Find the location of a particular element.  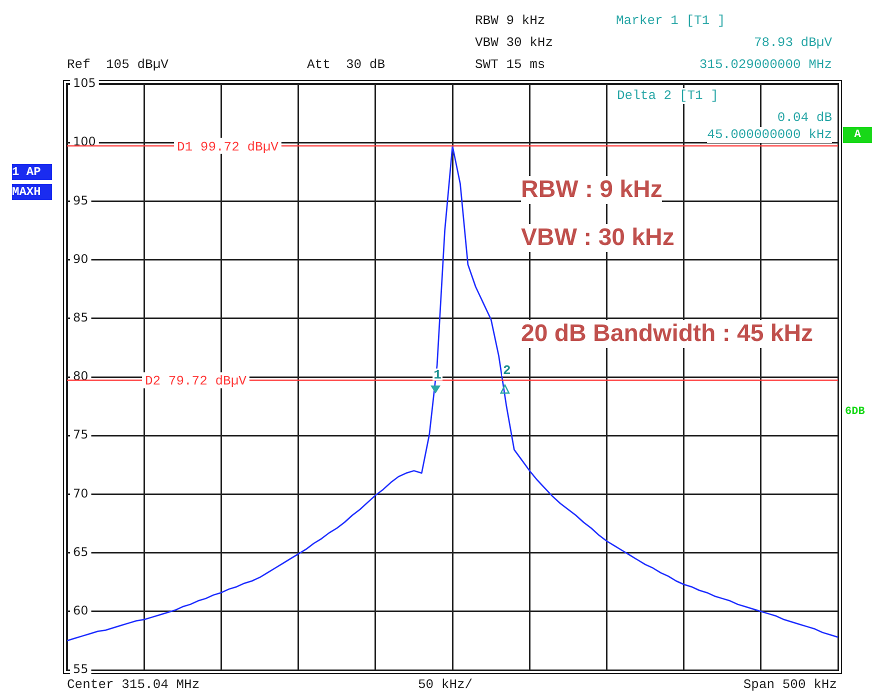

y-tick-label: 75 is located at coordinates (80, 435).